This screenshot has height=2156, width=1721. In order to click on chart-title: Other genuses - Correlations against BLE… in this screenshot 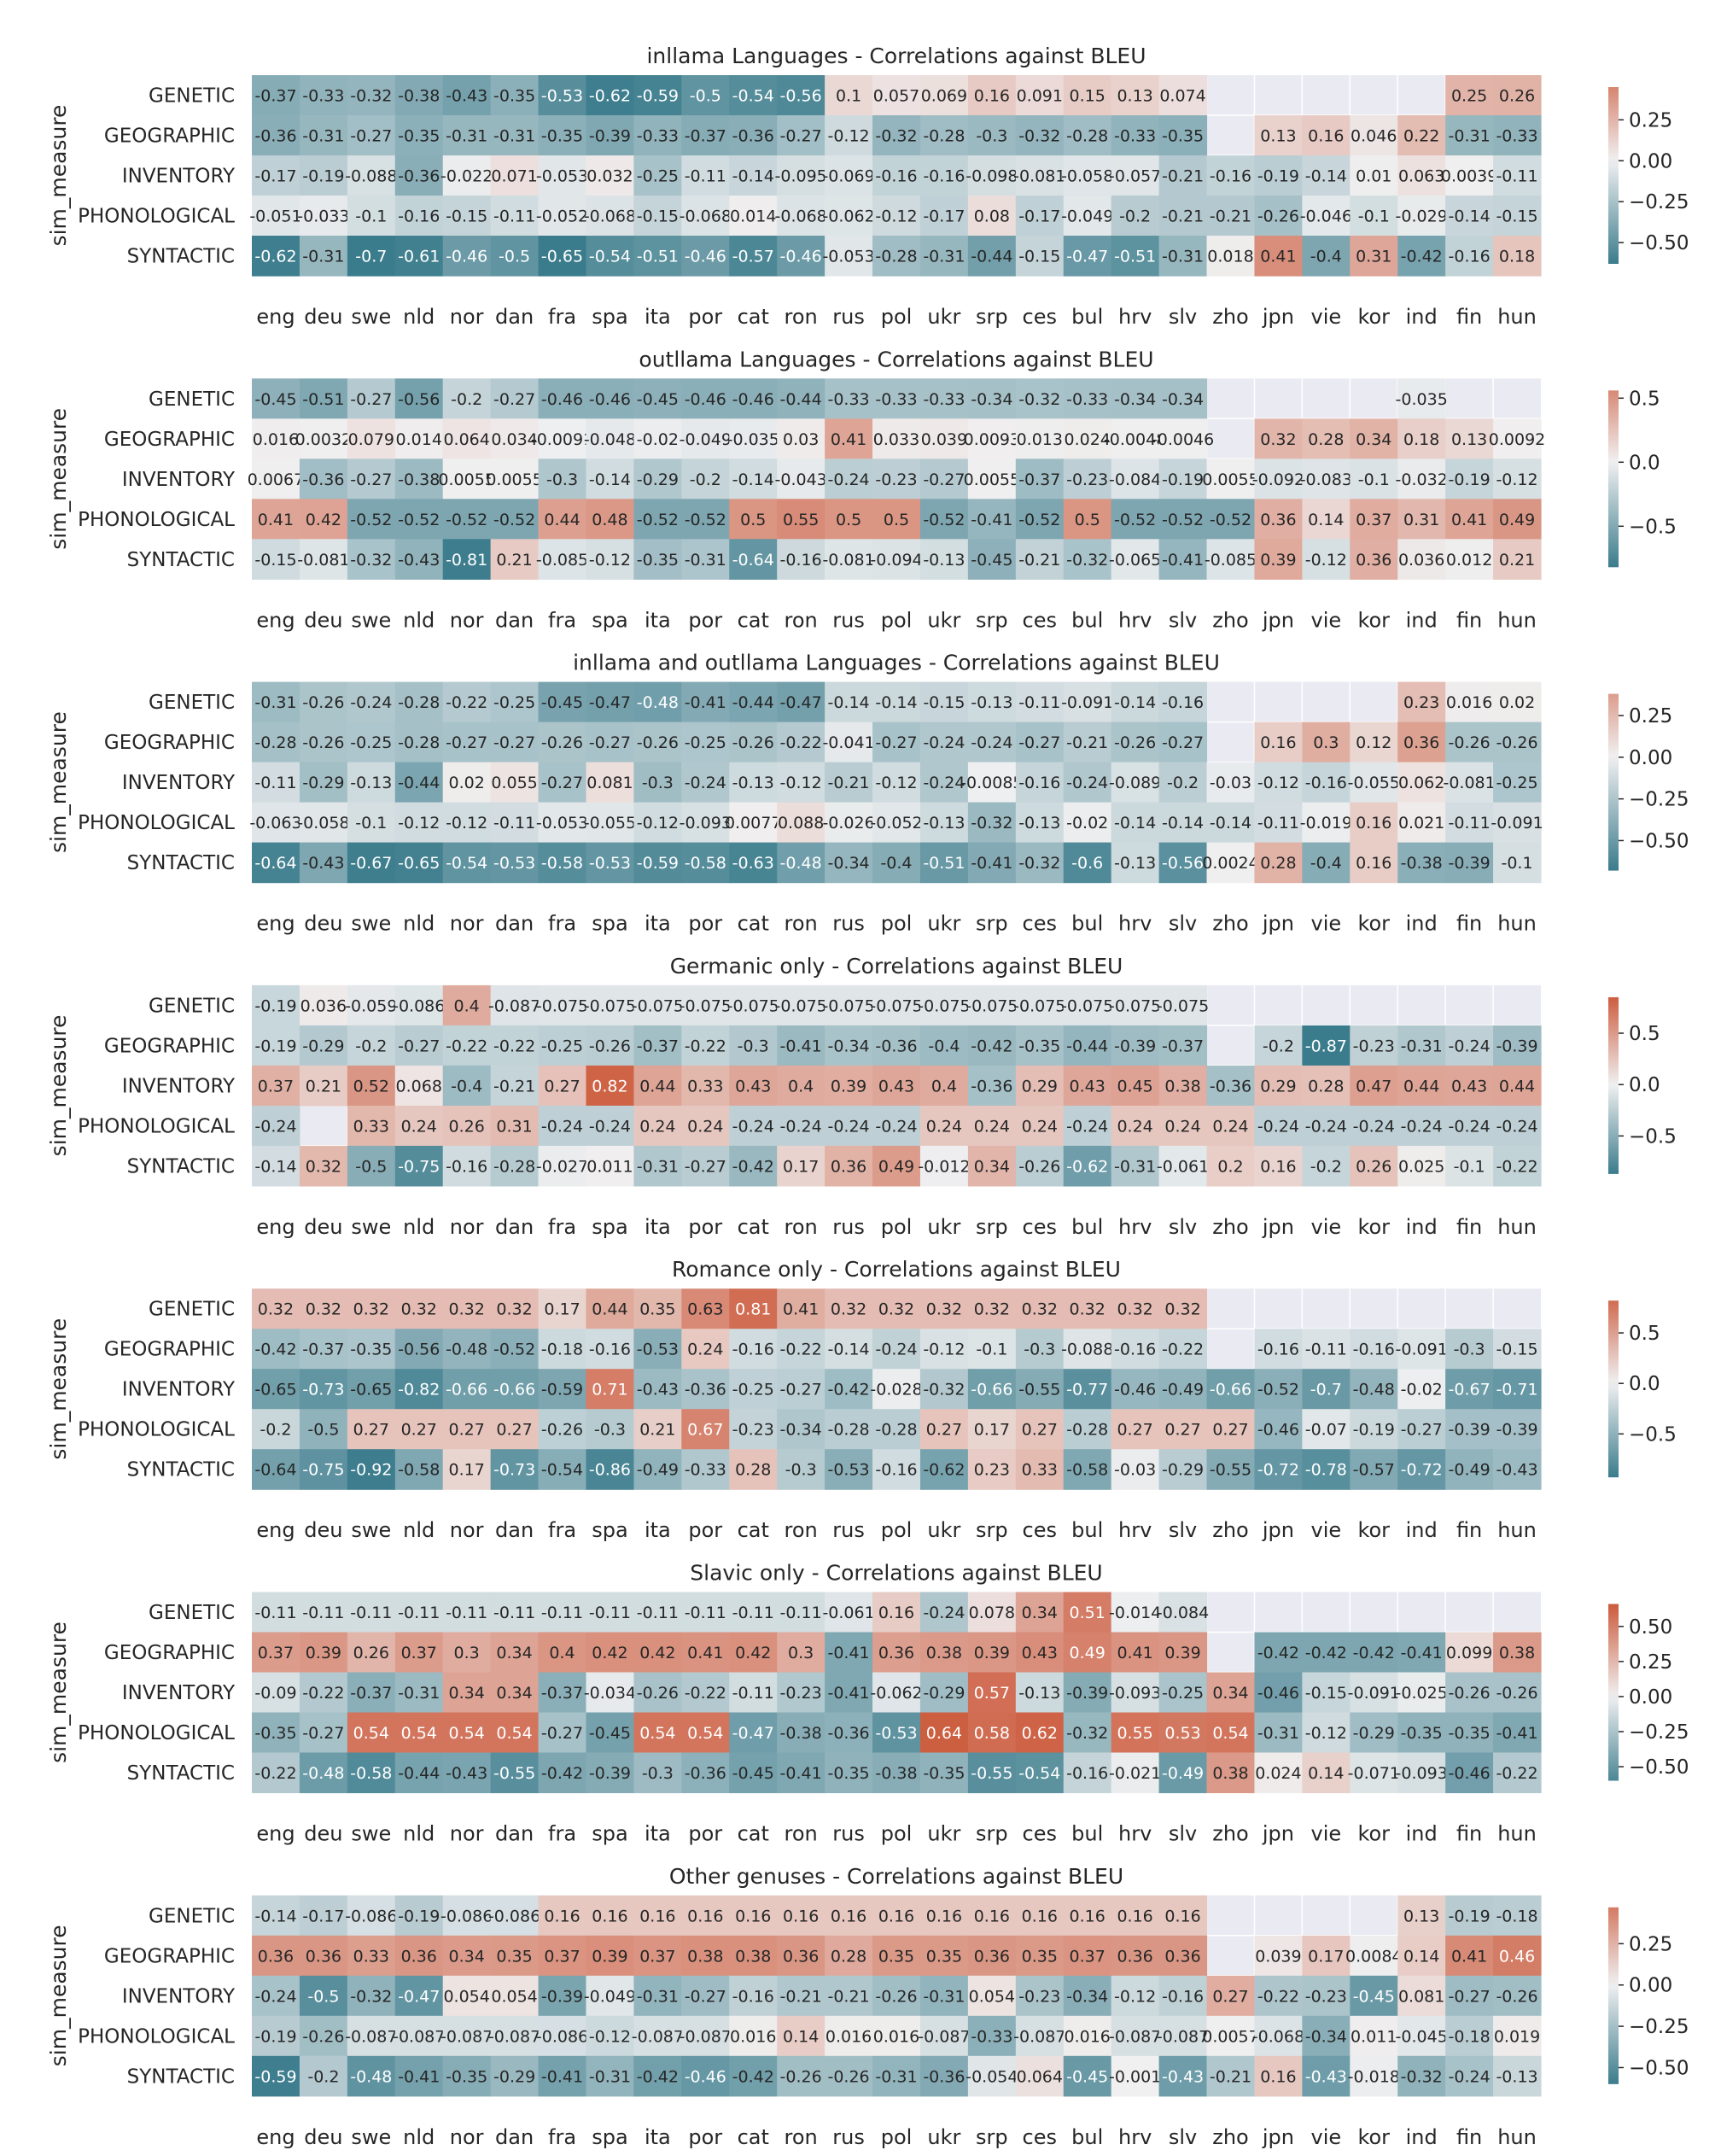, I will do `click(896, 1876)`.